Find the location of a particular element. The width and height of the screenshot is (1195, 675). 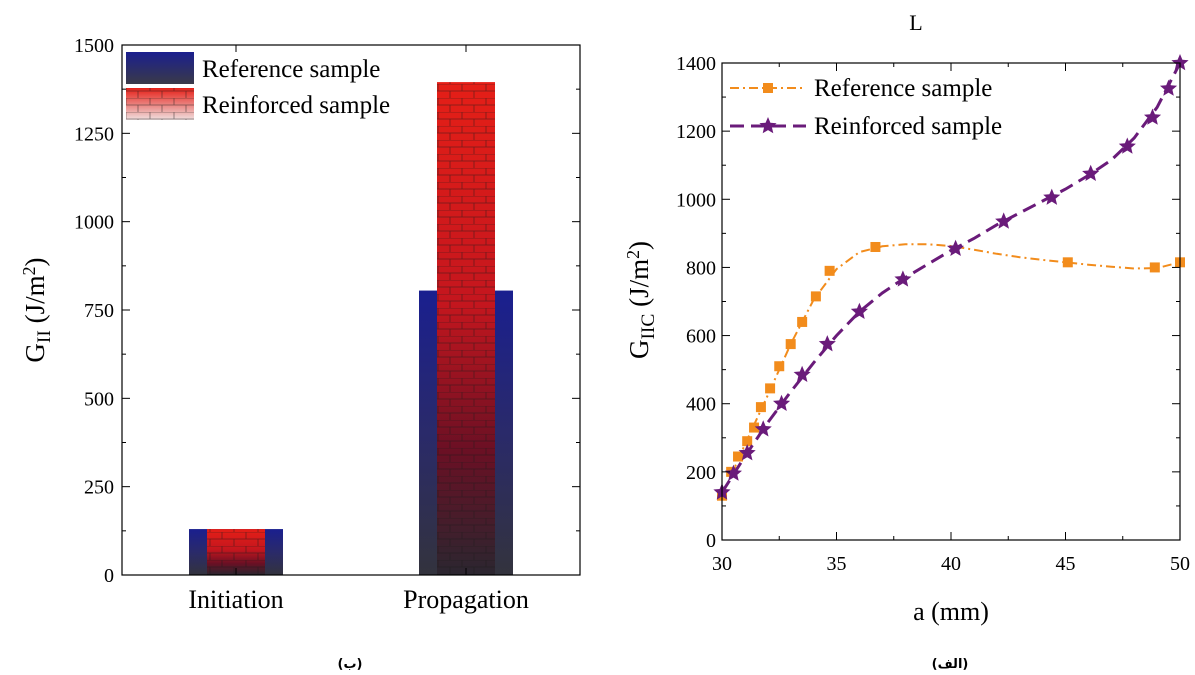

bar-chart-y-axis-label: GII (J/m2) is located at coordinates (37, 309).